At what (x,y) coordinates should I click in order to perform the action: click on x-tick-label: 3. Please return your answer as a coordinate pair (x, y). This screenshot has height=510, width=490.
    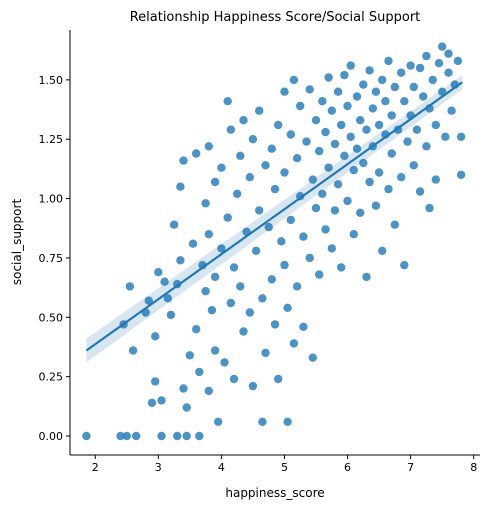
    Looking at the image, I should click on (158, 467).